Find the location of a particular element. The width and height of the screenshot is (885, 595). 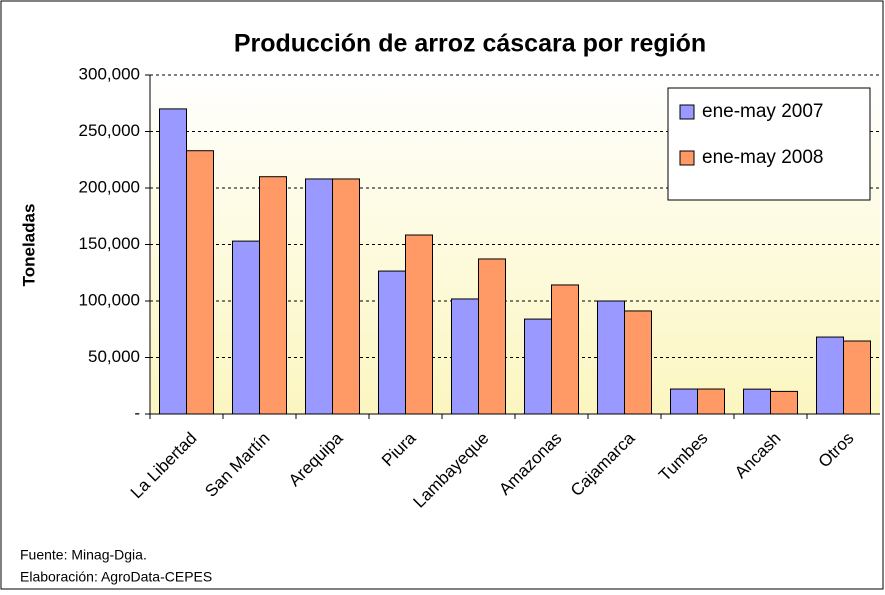

y-tick-label: - is located at coordinates (137, 412).